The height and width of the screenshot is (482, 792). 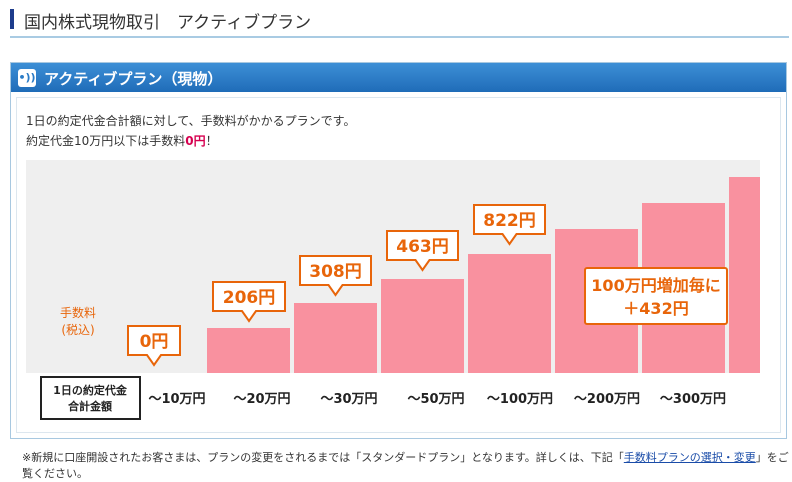 I want to click on category-label: 〜30万円, so click(x=348, y=399).